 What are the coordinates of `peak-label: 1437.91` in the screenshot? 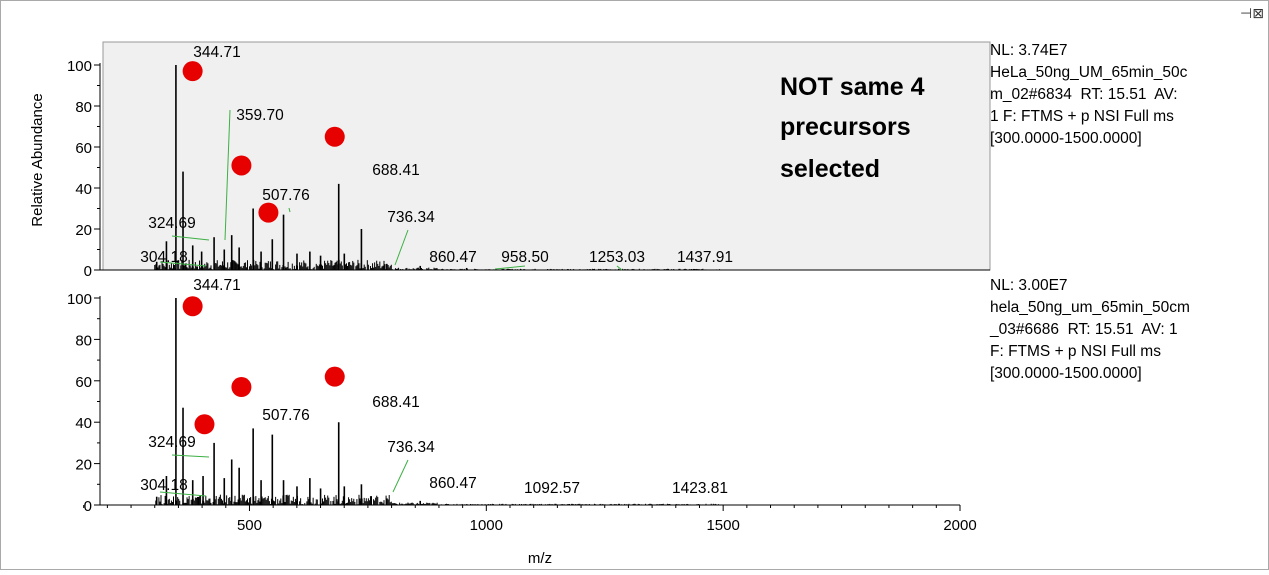 It's located at (705, 257).